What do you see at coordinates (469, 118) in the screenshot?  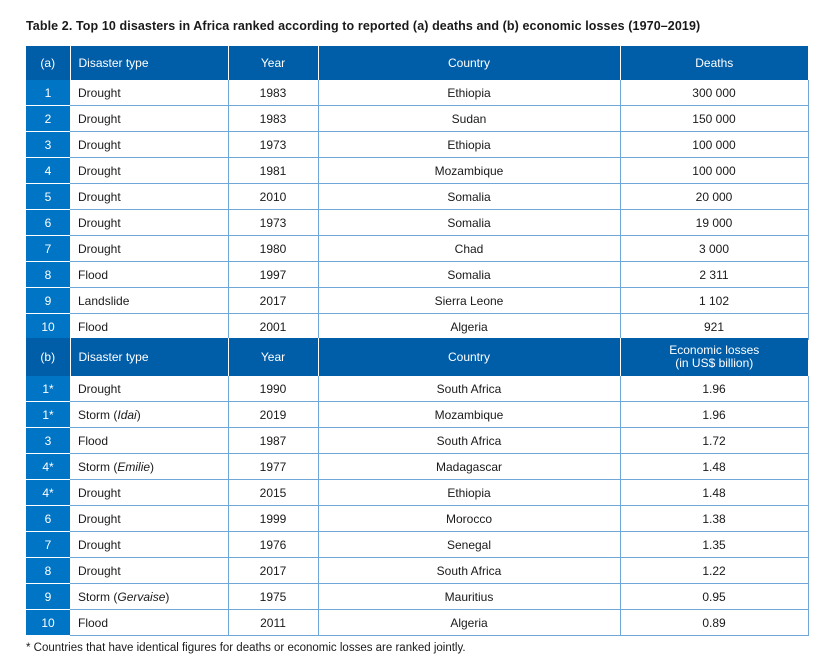 I see `country-cell: Sudan` at bounding box center [469, 118].